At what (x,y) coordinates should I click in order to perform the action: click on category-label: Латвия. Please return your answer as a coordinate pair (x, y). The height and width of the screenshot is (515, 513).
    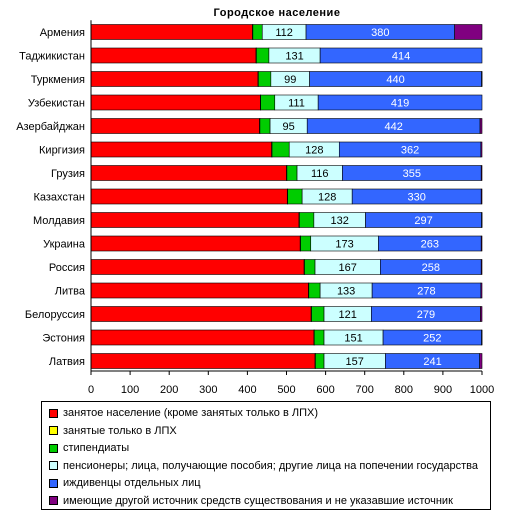
    Looking at the image, I should click on (67, 362).